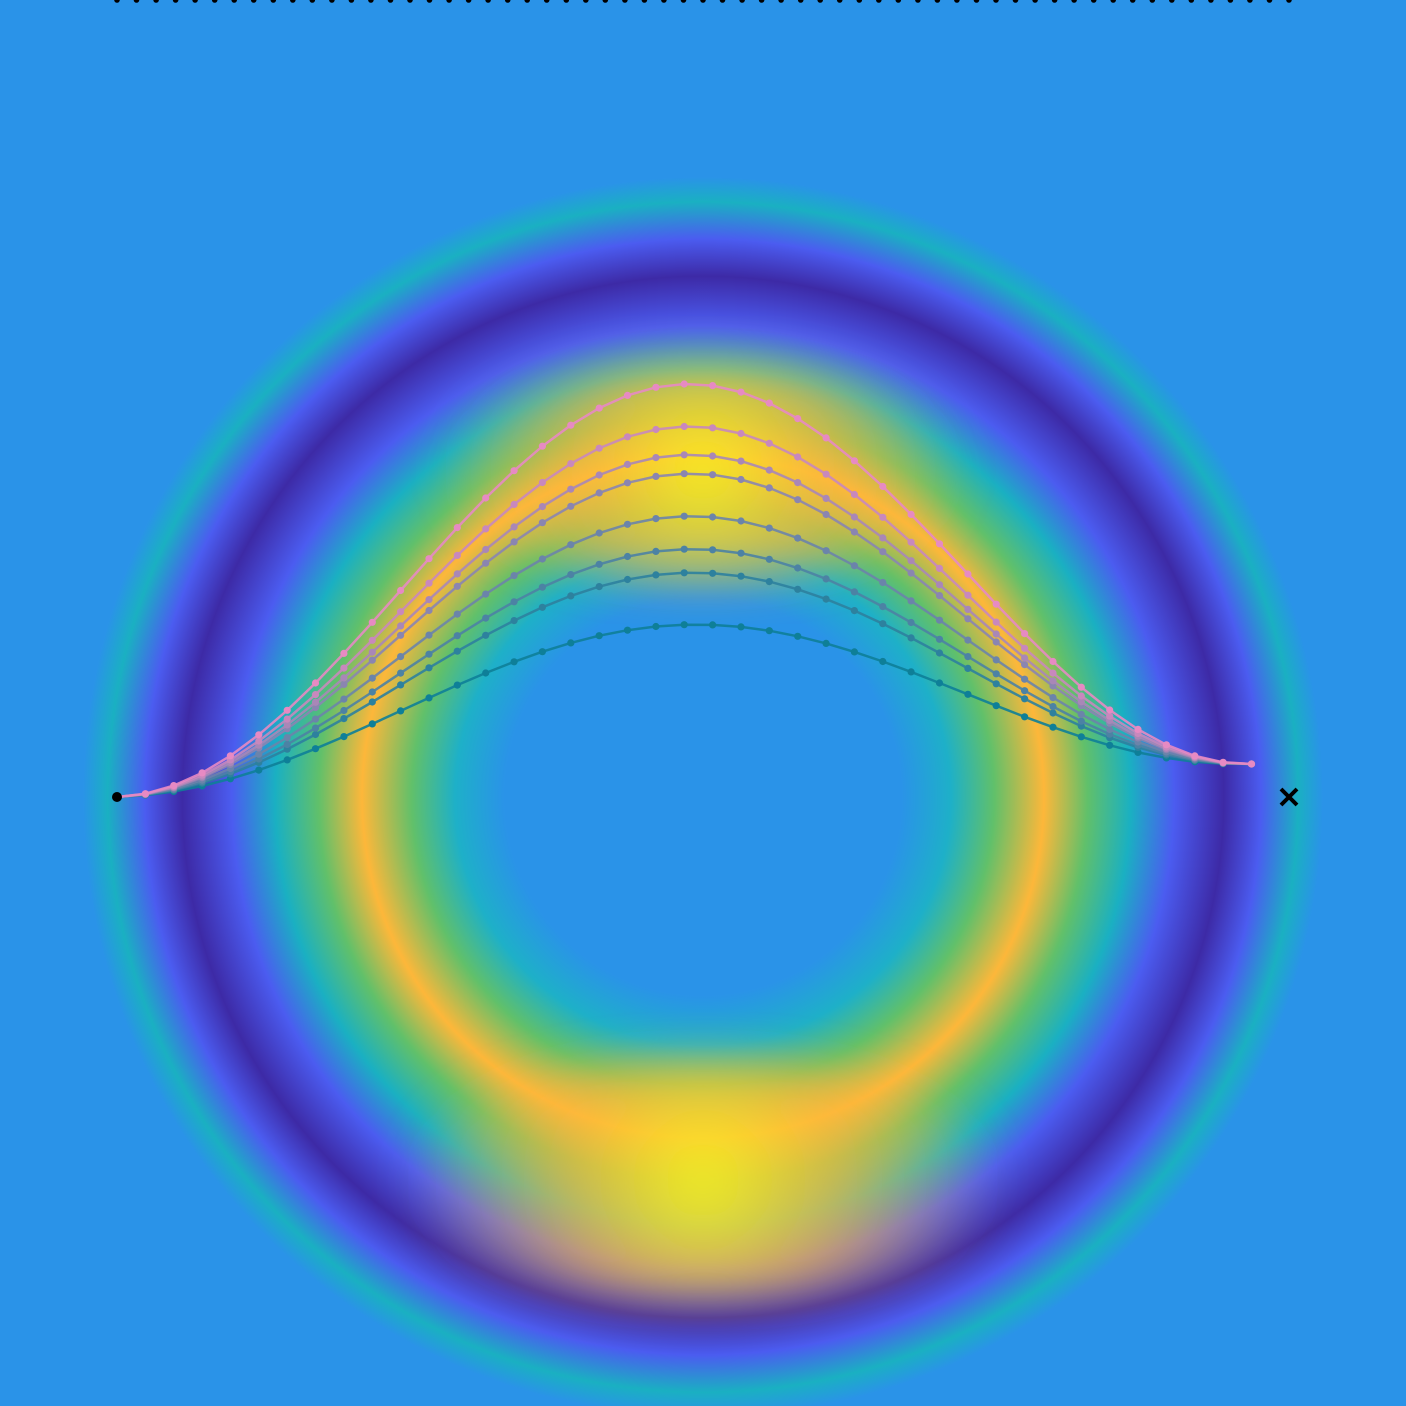  Describe the element at coordinates (1289, 797) in the screenshot. I see `end-marker` at that location.